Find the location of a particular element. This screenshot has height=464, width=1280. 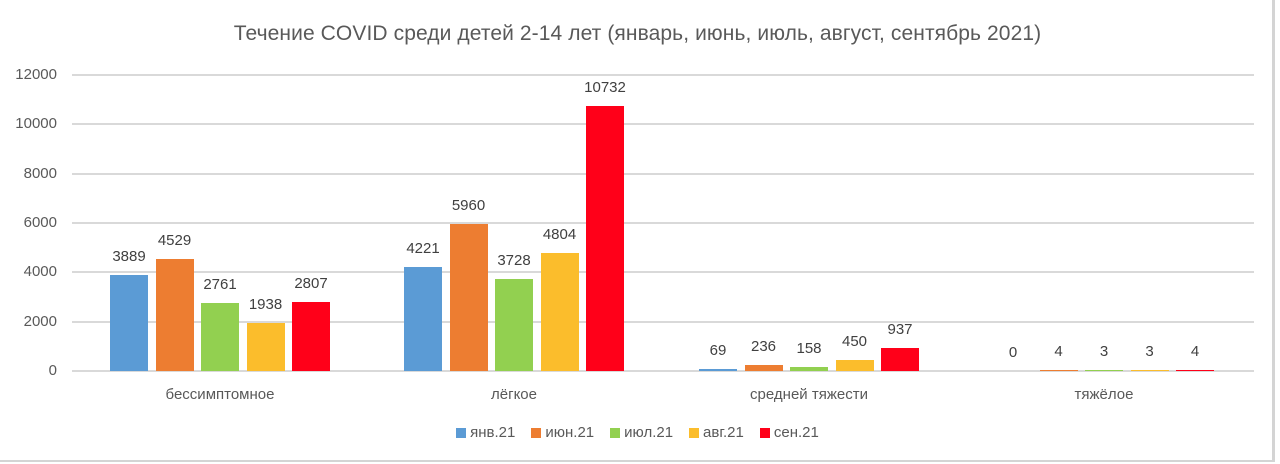

value-label: 158 is located at coordinates (809, 349).